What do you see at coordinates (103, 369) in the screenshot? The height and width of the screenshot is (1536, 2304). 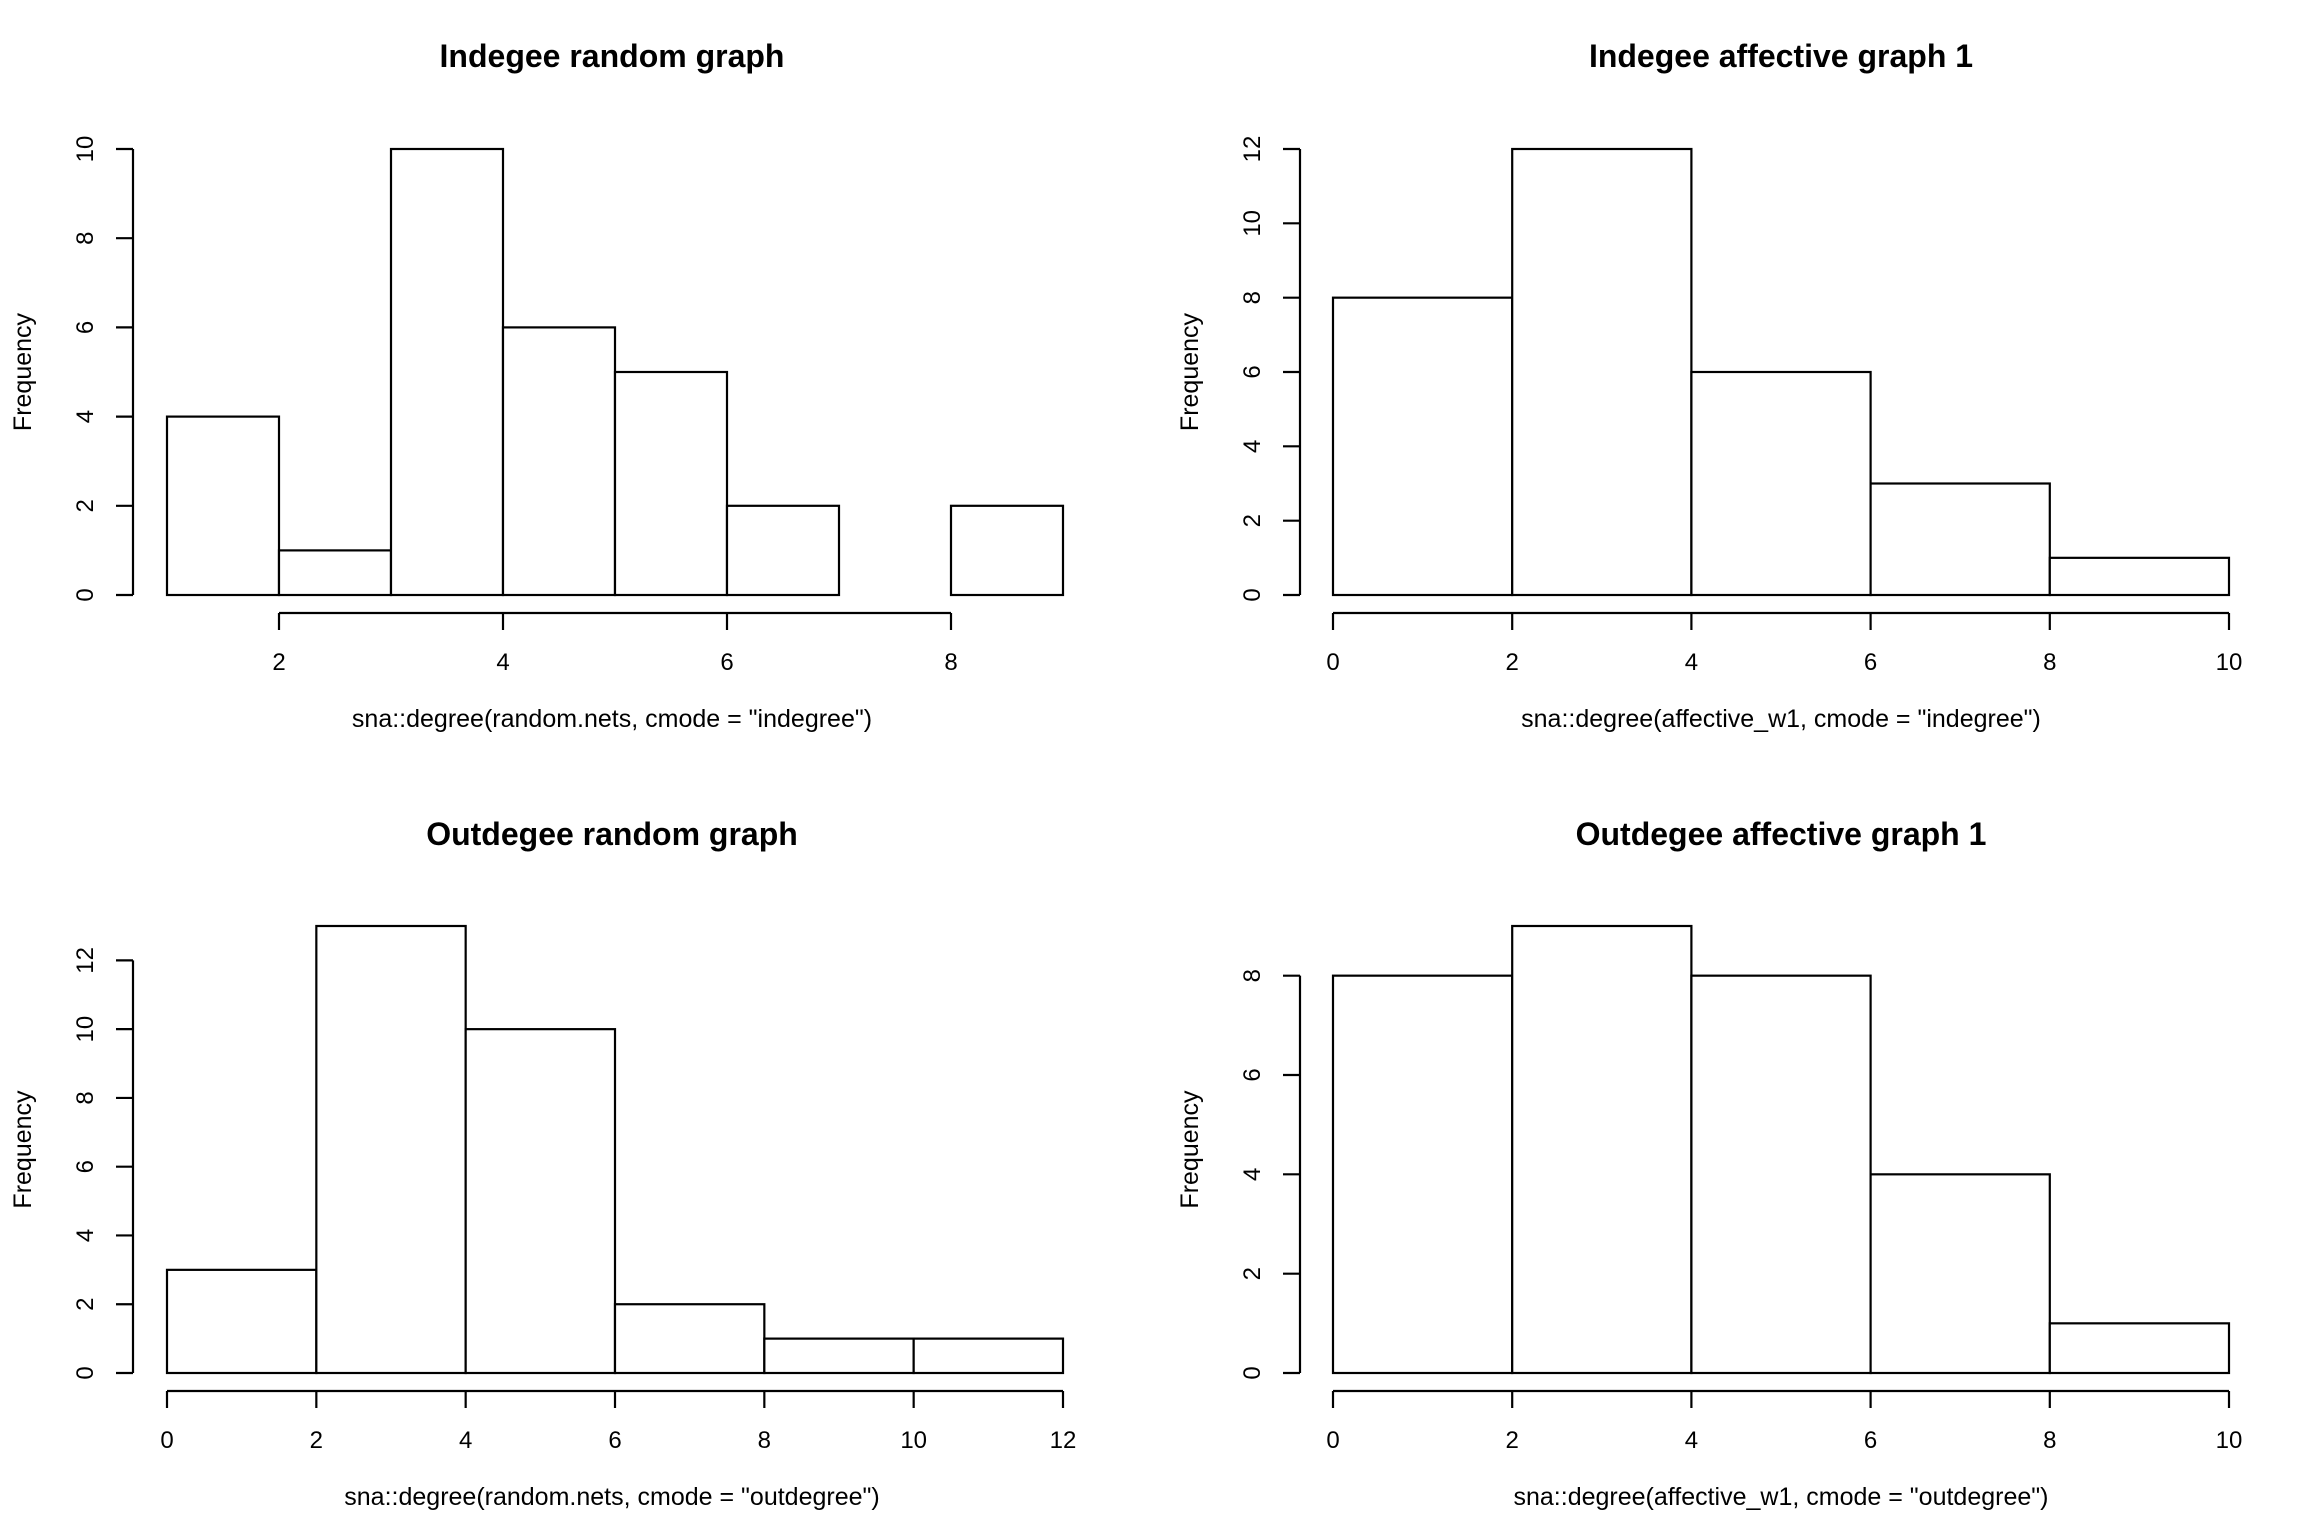 I see `y-axis: 0 2 4 6 8 10` at bounding box center [103, 369].